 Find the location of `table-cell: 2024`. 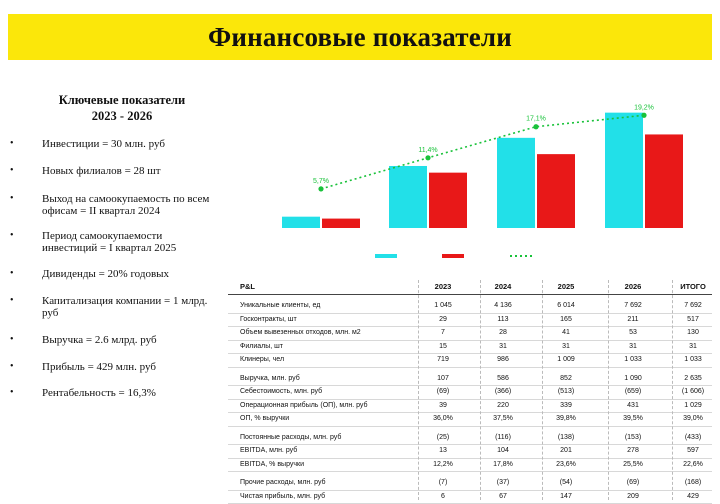

table-cell: 2024 is located at coordinates (503, 286).